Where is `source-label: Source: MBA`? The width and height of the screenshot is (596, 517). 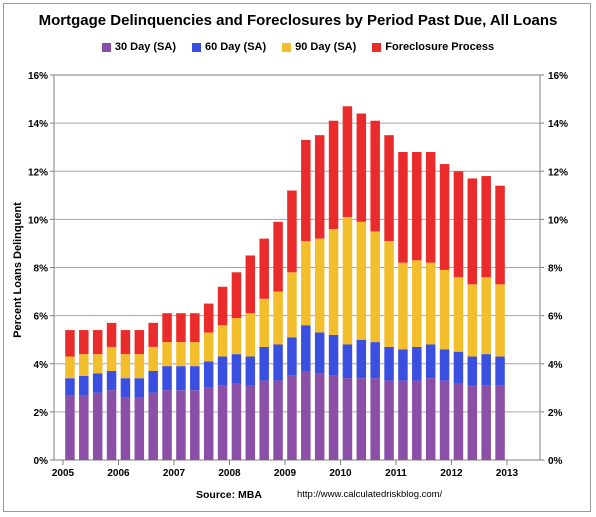 source-label: Source: MBA is located at coordinates (229, 495).